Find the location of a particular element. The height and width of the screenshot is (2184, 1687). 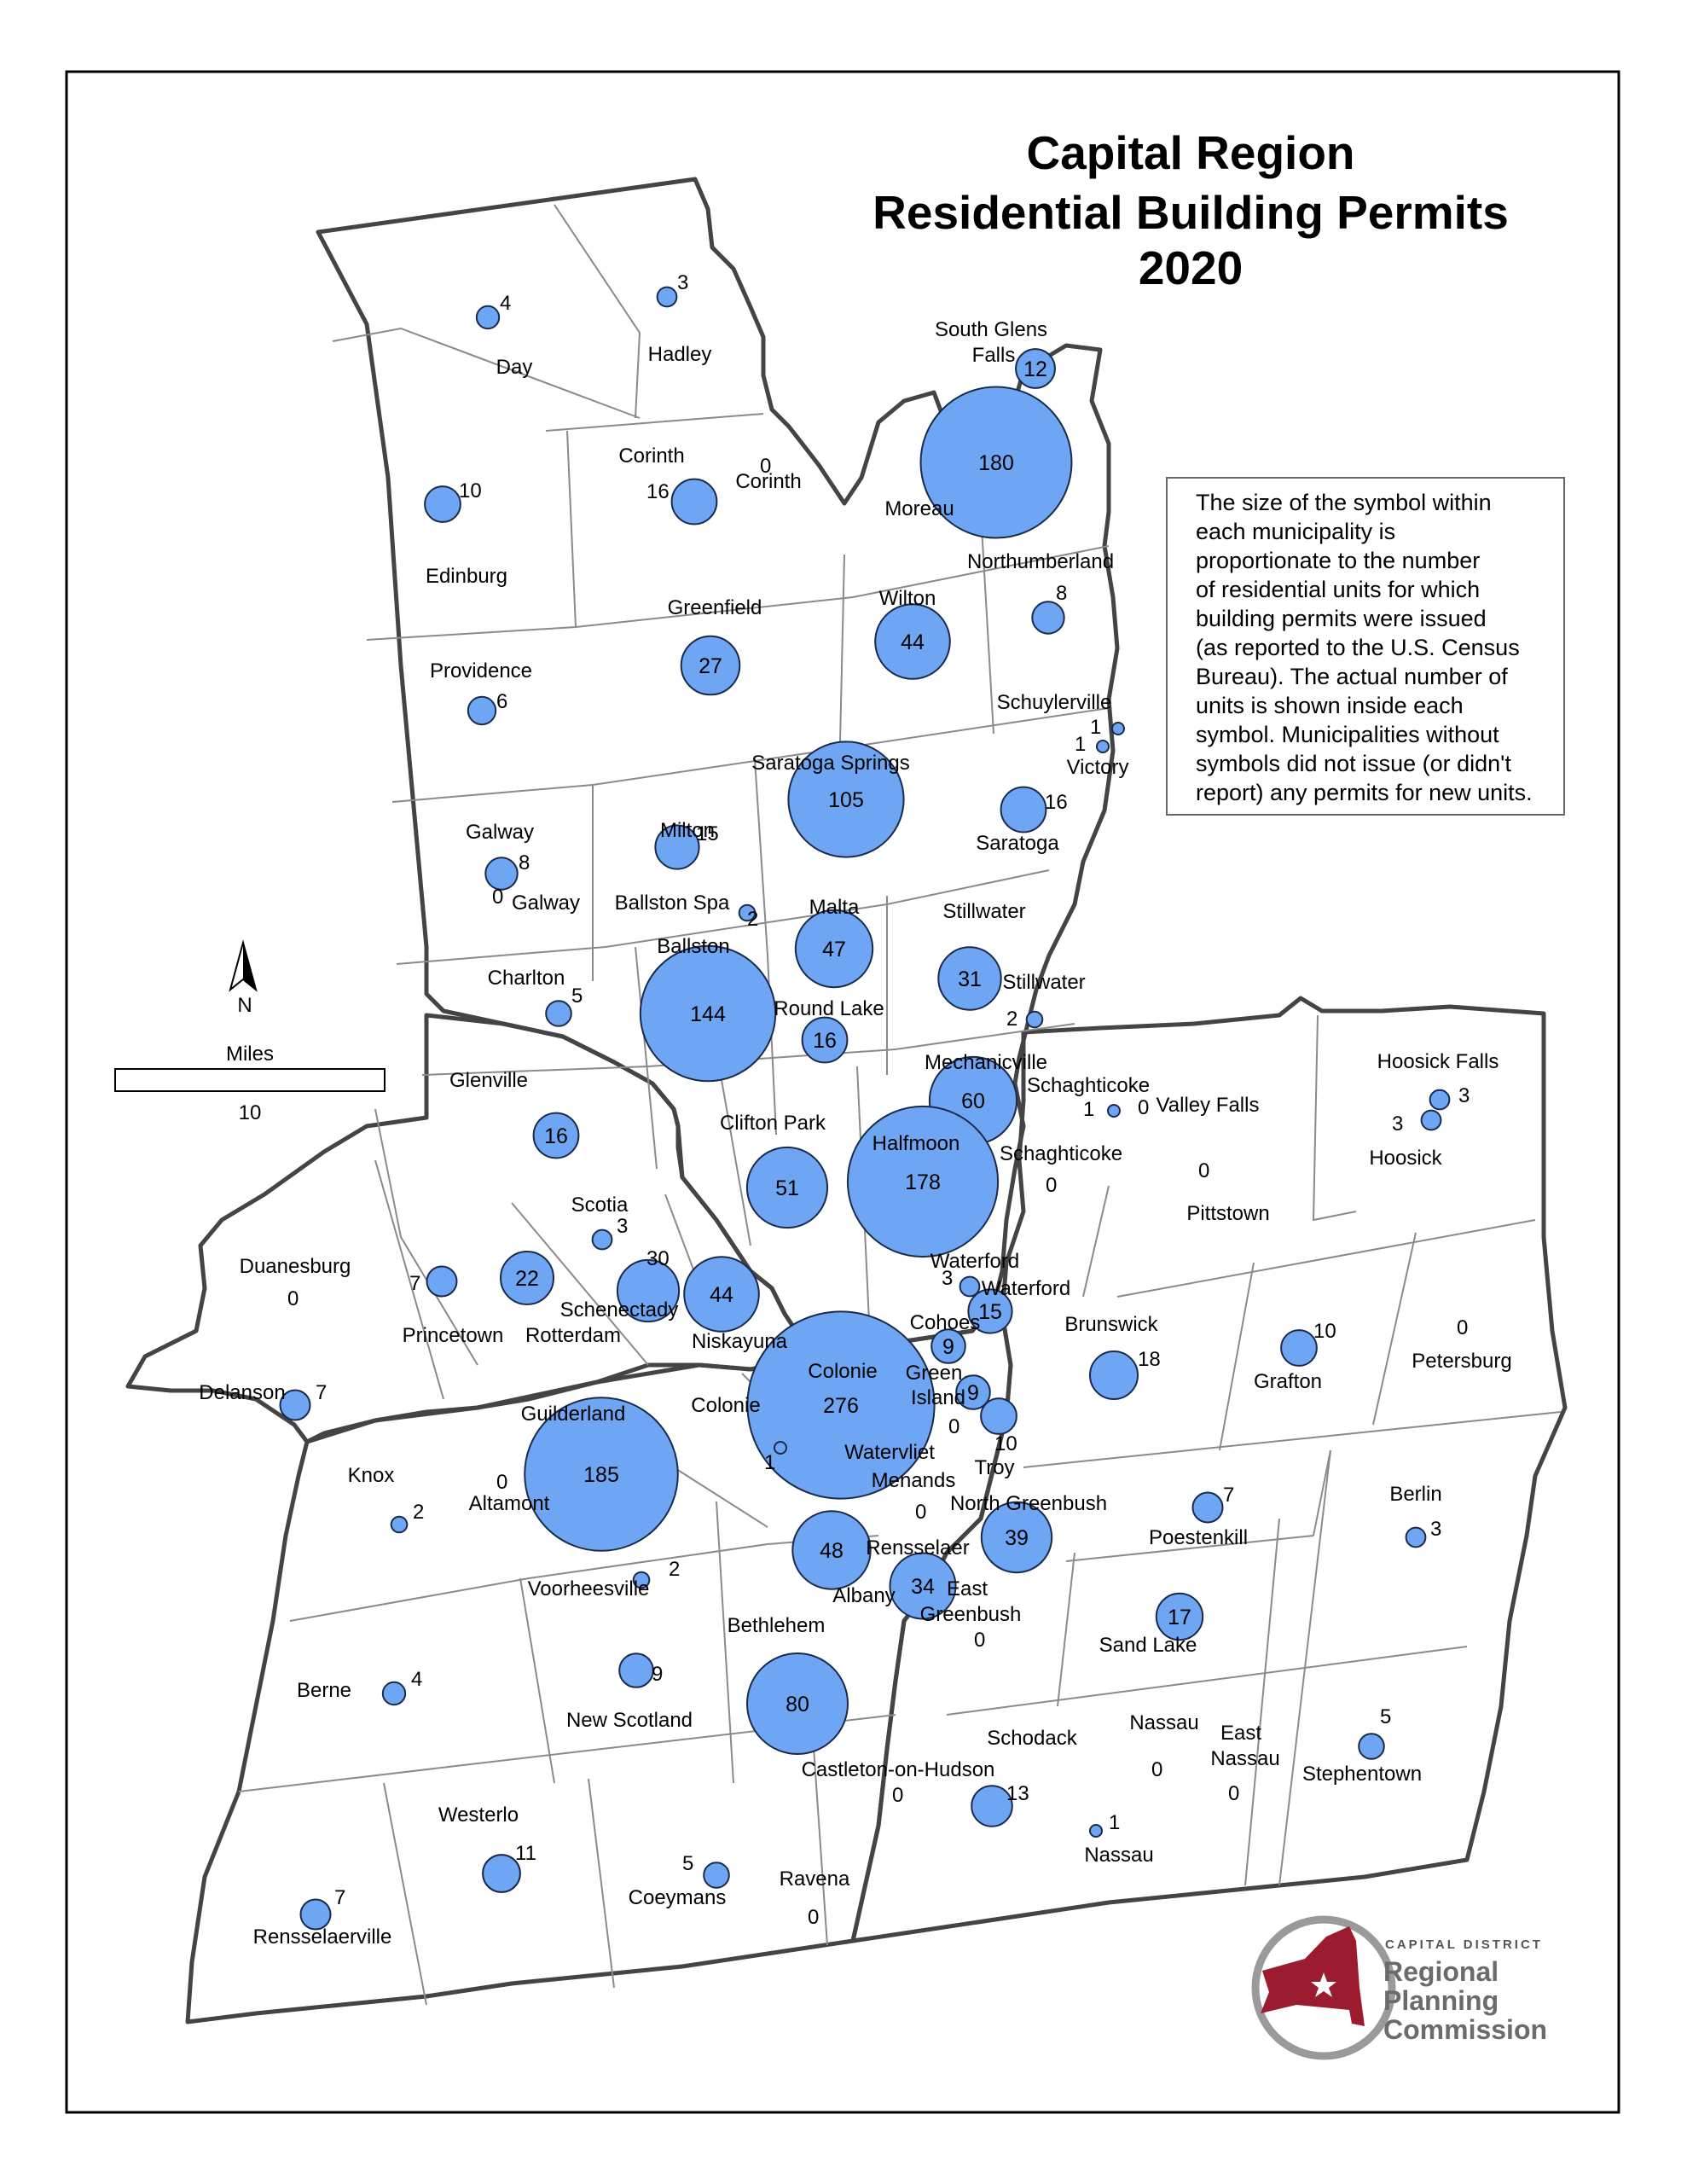

label-glenville: Glenville is located at coordinates (488, 1081).